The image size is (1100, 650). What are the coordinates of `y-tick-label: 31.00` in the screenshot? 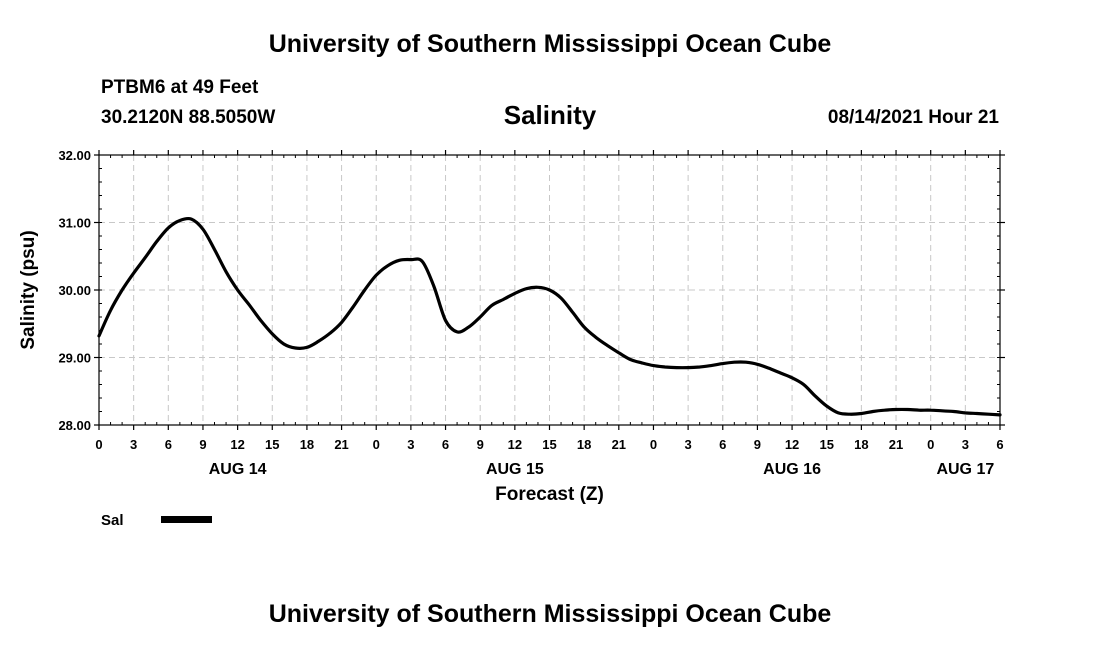 It's located at (74, 223).